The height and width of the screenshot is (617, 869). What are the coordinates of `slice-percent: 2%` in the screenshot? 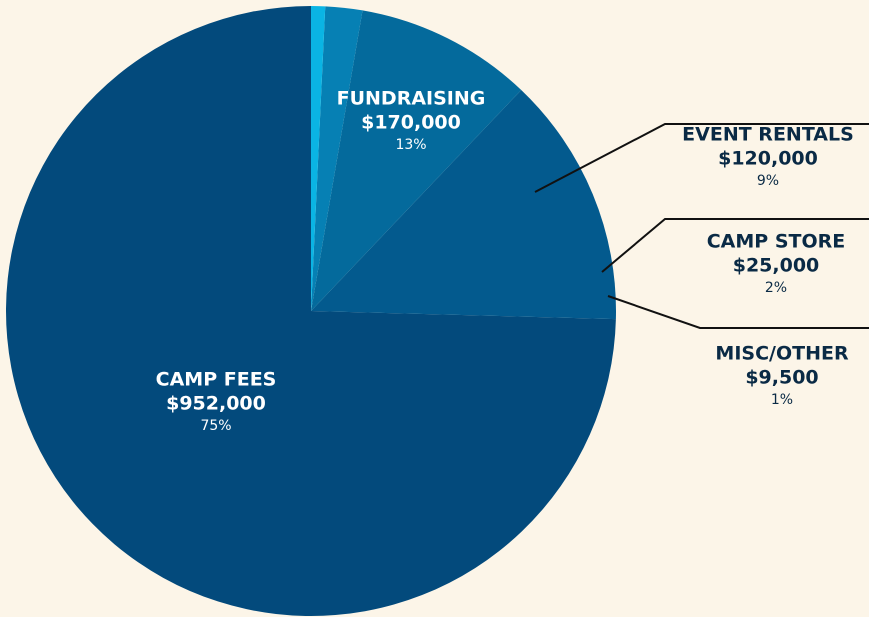 It's located at (776, 288).